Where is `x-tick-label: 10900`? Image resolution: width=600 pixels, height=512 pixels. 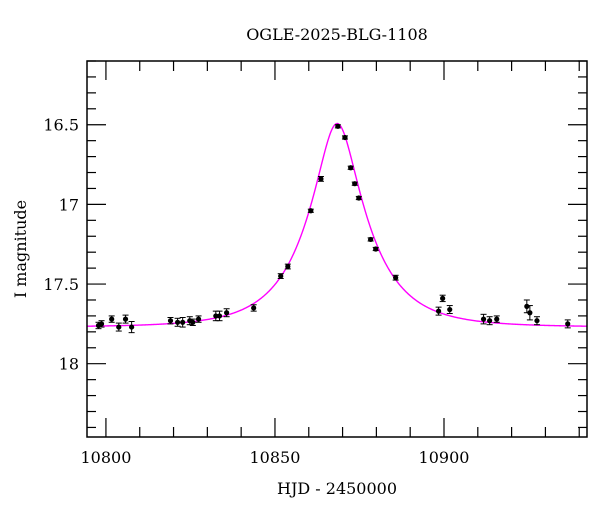
x-tick-label: 10900 is located at coordinates (444, 457).